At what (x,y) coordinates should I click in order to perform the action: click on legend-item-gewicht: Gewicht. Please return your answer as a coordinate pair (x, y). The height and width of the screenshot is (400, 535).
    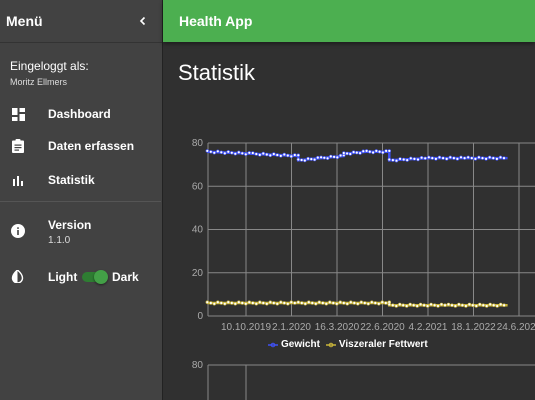
    Looking at the image, I should click on (294, 344).